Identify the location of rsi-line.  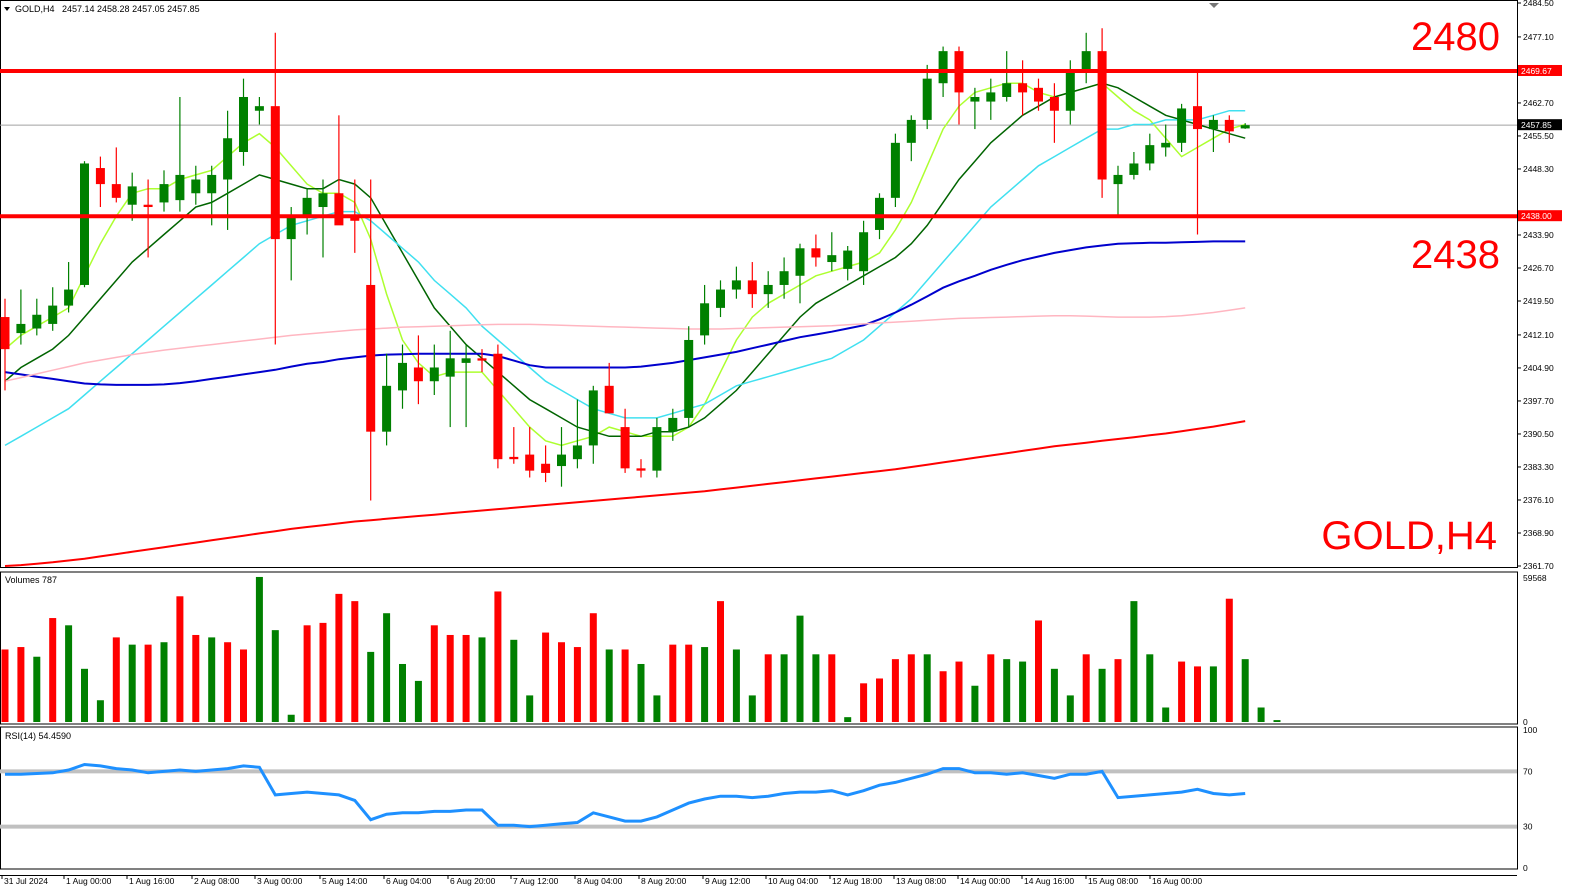
(625, 795).